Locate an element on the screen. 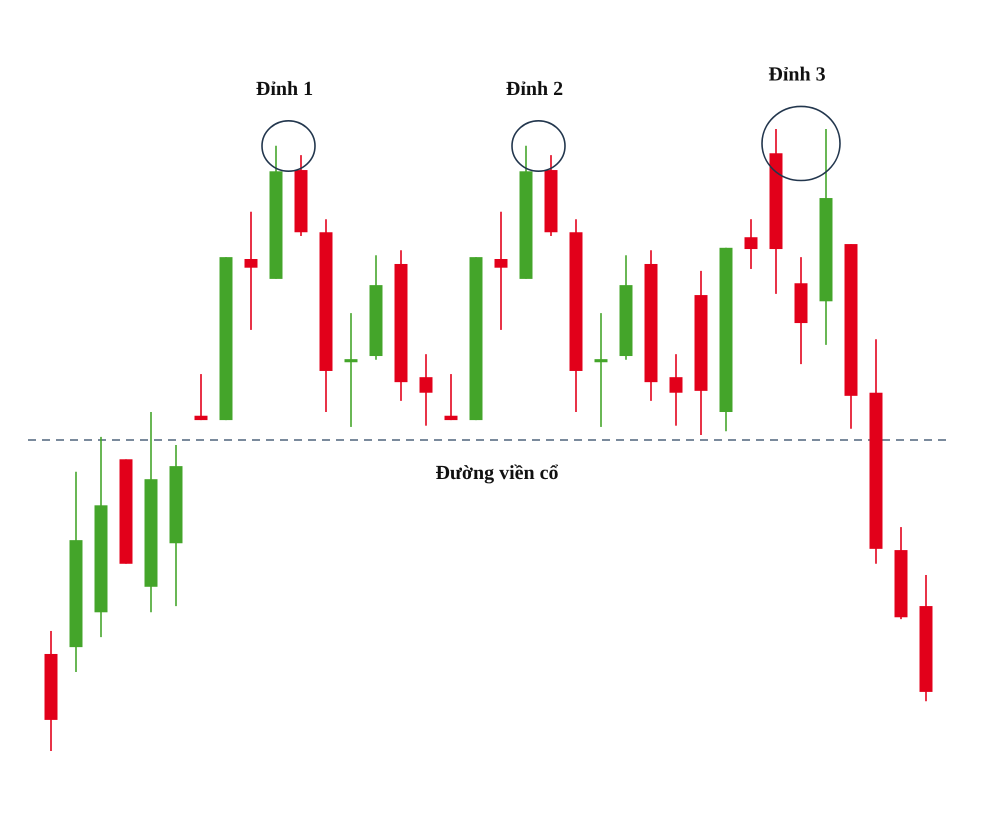 The height and width of the screenshot is (840, 998). ref-line-label: Đường viền cổ is located at coordinates (497, 473).